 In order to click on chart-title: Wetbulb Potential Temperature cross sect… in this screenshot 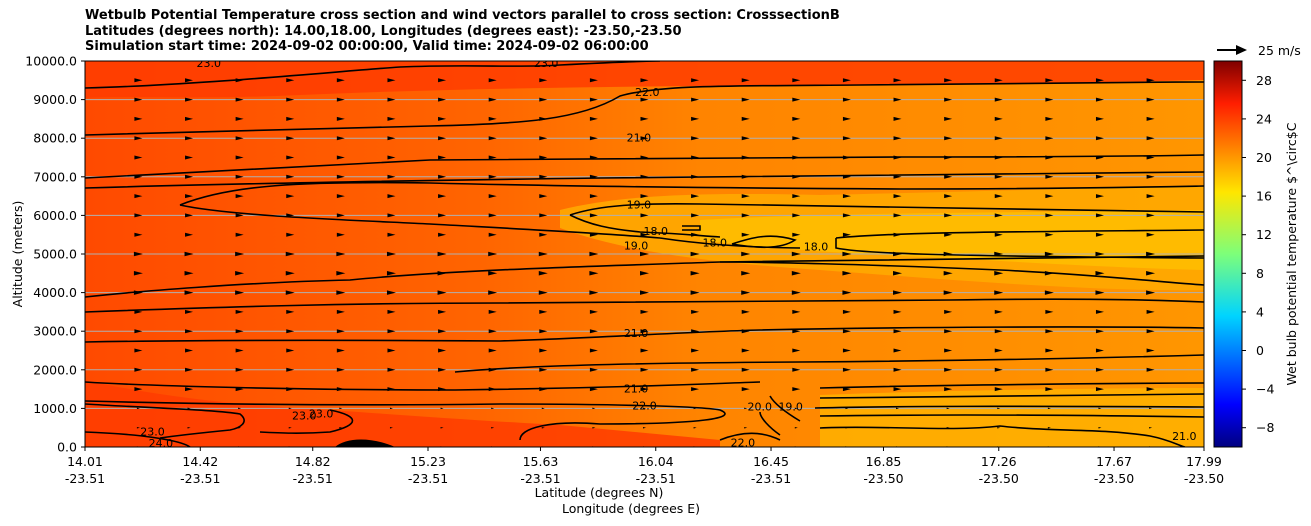, I will do `click(462, 31)`.